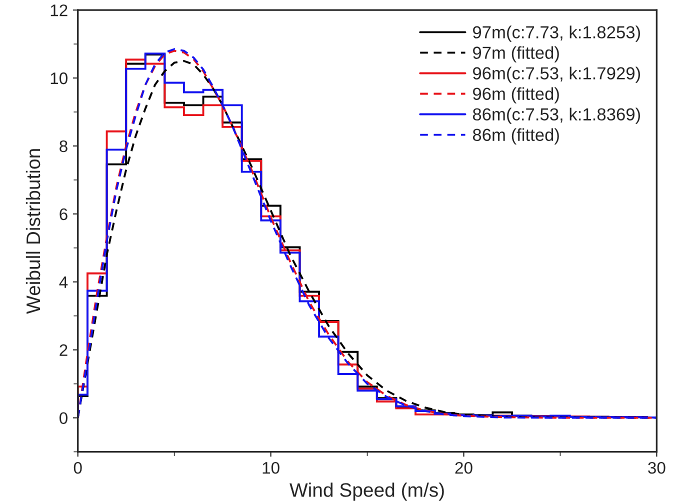 This screenshot has width=677, height=502. I want to click on legend-label: 96m(c:7.53, k:1.7929), so click(556, 74).